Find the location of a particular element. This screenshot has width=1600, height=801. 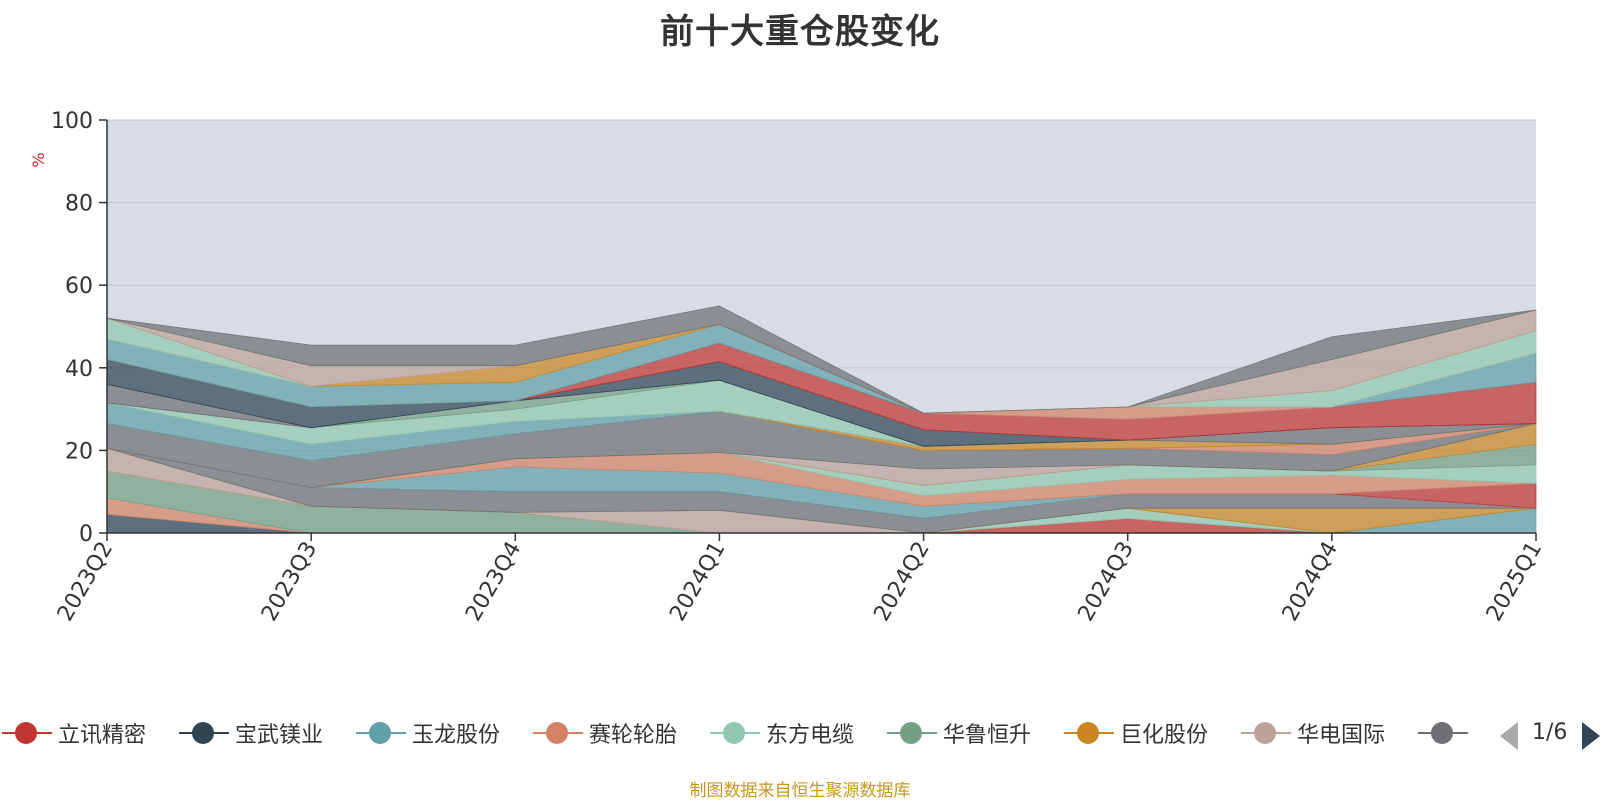

legend-label: 巨化股份 is located at coordinates (1164, 735).